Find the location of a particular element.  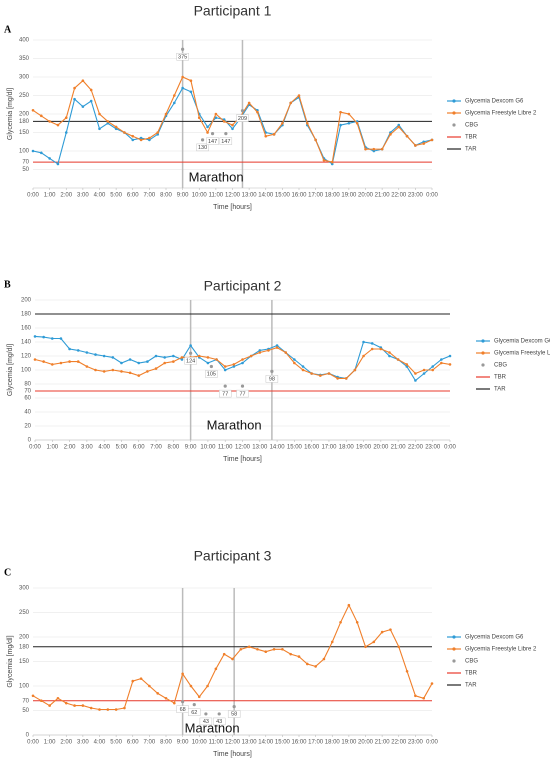

y-tick-label: 350 is located at coordinates (24, 59).